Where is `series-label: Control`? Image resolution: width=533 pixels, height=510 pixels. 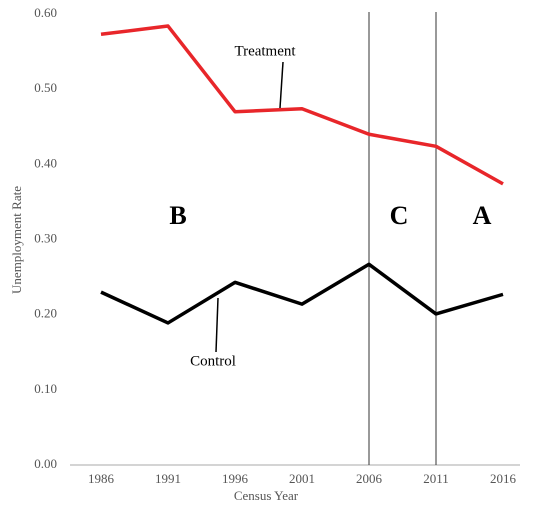
series-label: Control is located at coordinates (213, 361).